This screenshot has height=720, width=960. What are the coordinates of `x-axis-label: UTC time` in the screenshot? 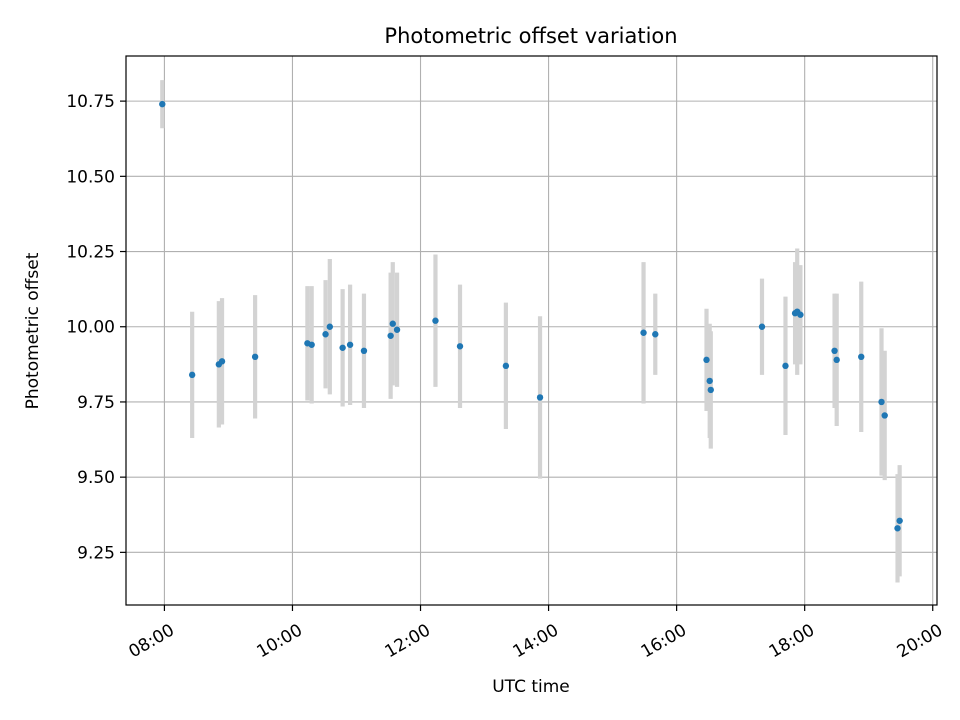 It's located at (531, 687).